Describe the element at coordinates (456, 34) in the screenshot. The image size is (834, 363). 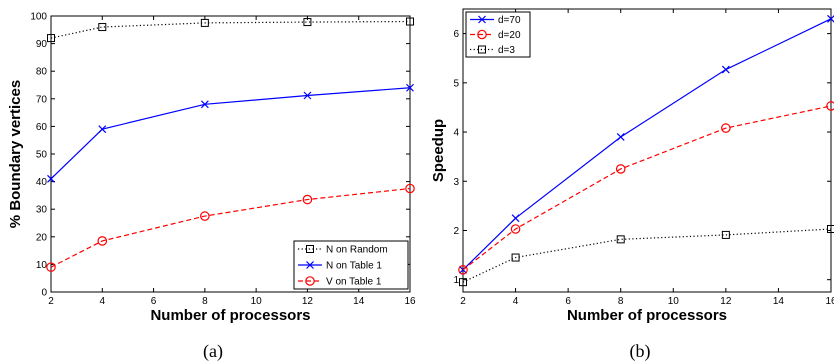
I see `y-tick-label: 6` at that location.